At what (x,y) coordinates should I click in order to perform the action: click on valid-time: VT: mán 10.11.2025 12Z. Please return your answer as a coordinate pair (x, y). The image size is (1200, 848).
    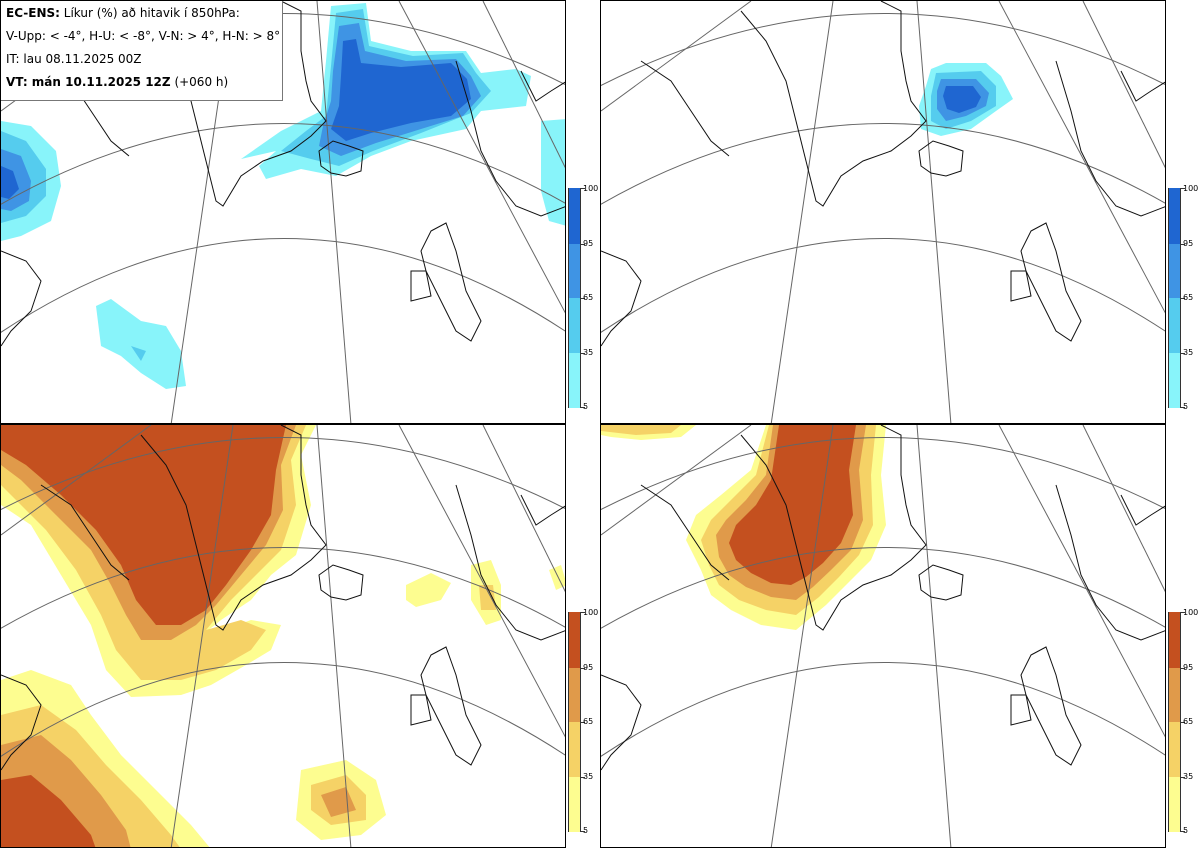
    Looking at the image, I should click on (88, 82).